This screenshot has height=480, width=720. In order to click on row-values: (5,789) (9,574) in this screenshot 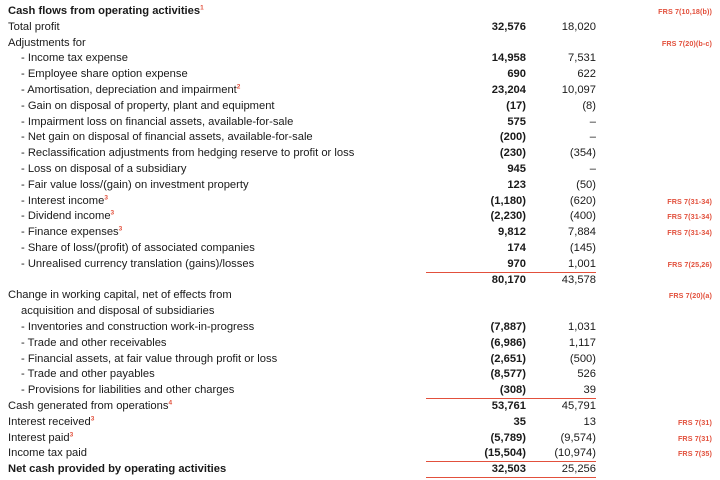, I will do `click(511, 439)`.